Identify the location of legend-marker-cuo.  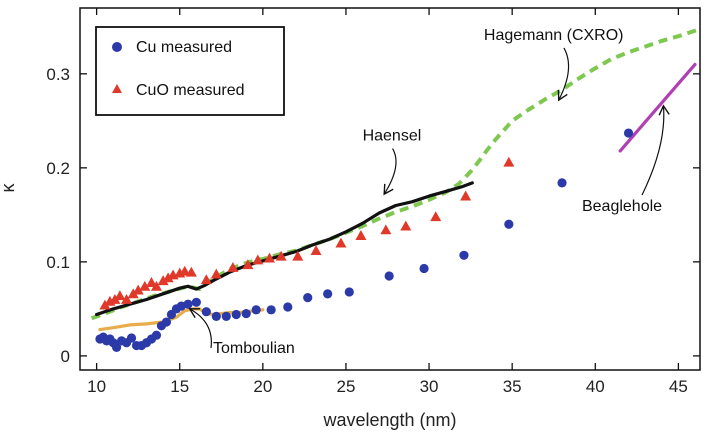
(117, 88).